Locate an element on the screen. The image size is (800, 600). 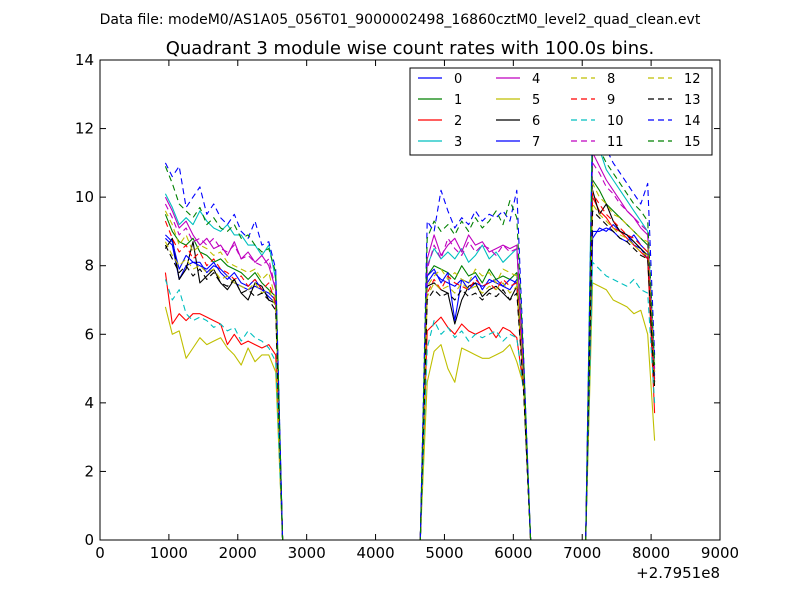
y-tick-label: 0 is located at coordinates (89, 540).